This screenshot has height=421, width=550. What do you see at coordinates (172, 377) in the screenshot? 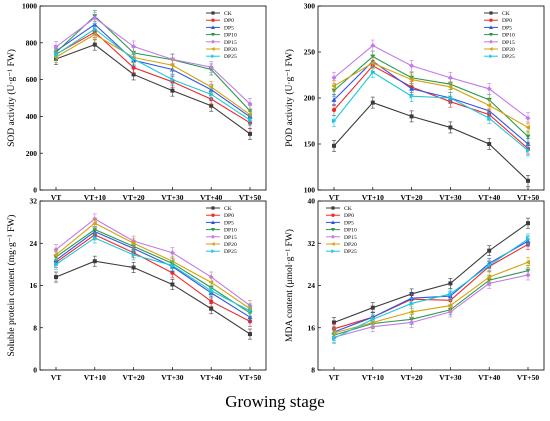
I see `protein-x-tick-label: VT+30` at bounding box center [172, 377].